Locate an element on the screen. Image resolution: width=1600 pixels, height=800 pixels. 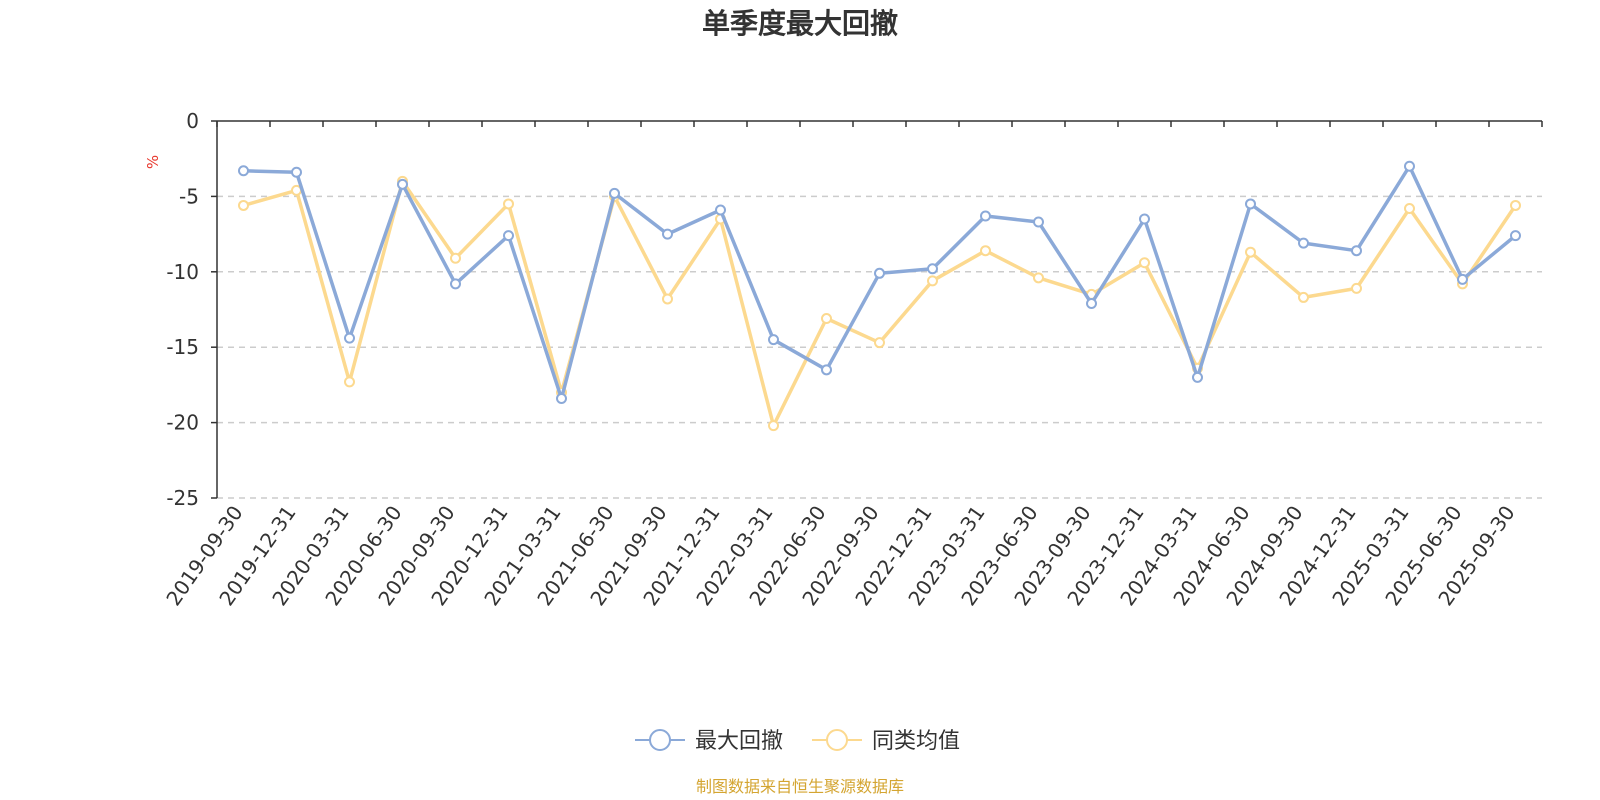
y-tick-labels: 0 -5 -10 -15 -20 -25 is located at coordinates (182, 309).